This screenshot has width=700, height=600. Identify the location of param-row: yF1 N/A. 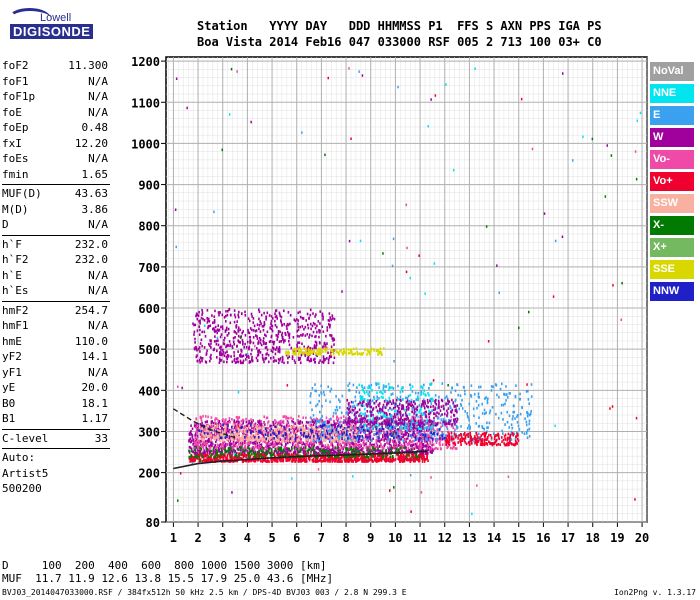
(56, 373).